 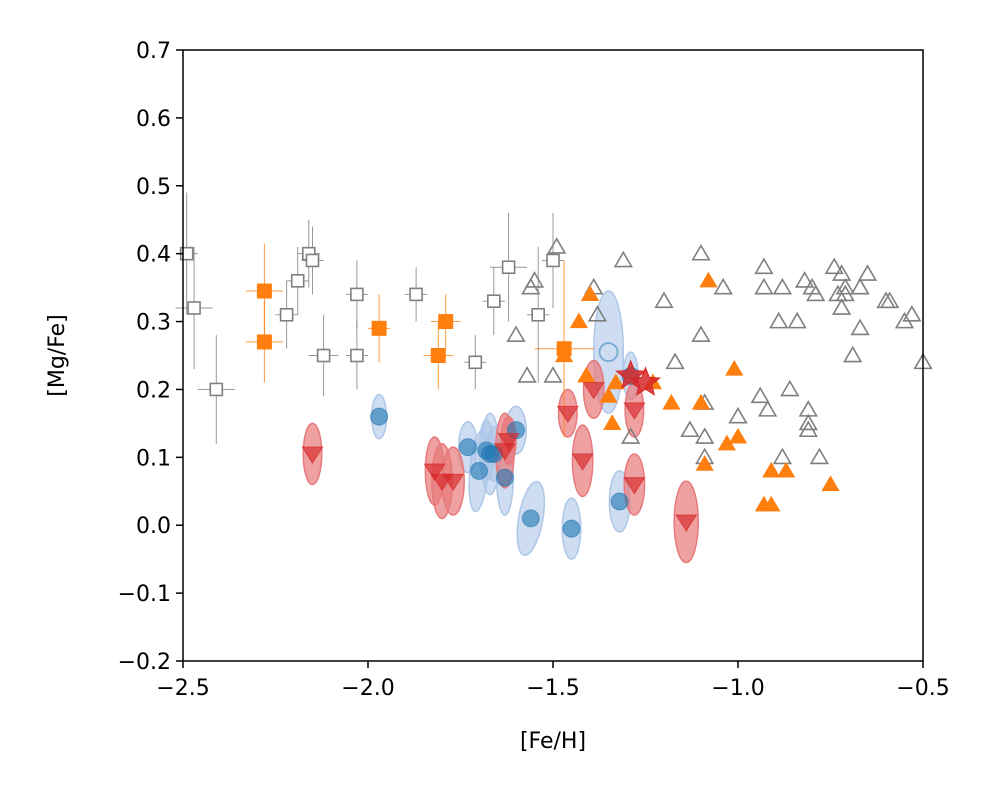 I want to click on x-axis-ticks: −2.5 −2.0 −1.5 −1.0 −0.5, so click(x=553, y=681).